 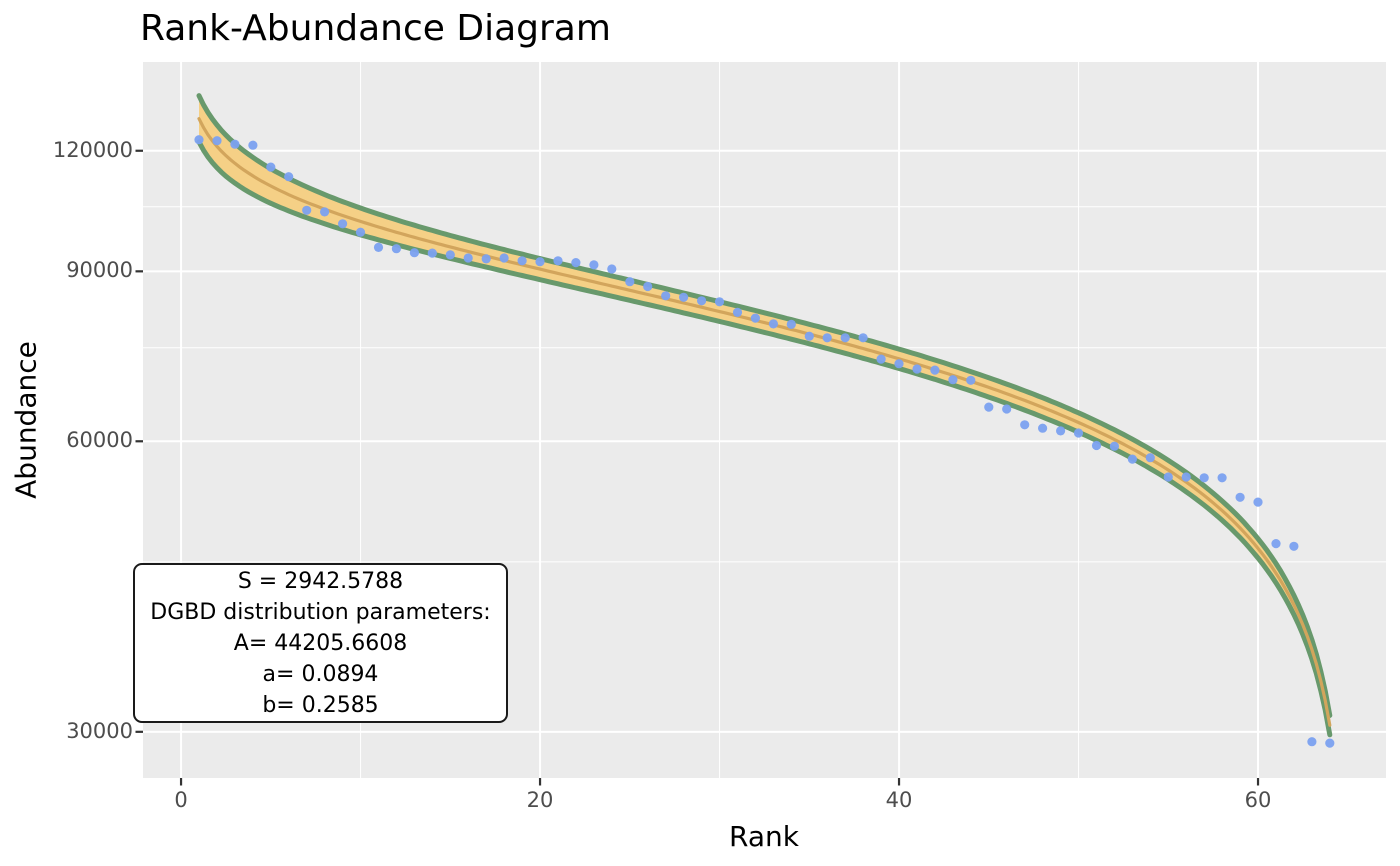 What do you see at coordinates (320, 612) in the screenshot?
I see `annotation-line-header: DGBD distribution parameters:` at bounding box center [320, 612].